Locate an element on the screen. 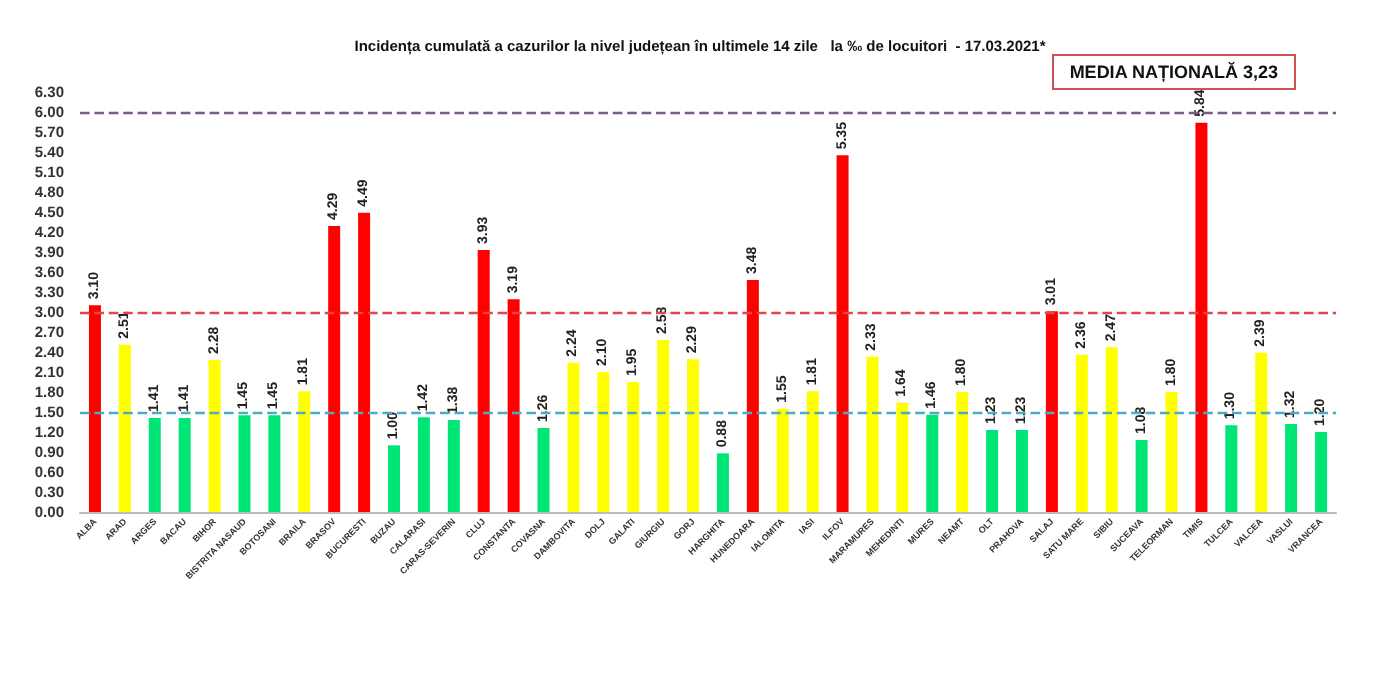 This screenshot has height=686, width=1400. text: MEDIA NAȚIONALĂ 3,23 is located at coordinates (1173, 72).